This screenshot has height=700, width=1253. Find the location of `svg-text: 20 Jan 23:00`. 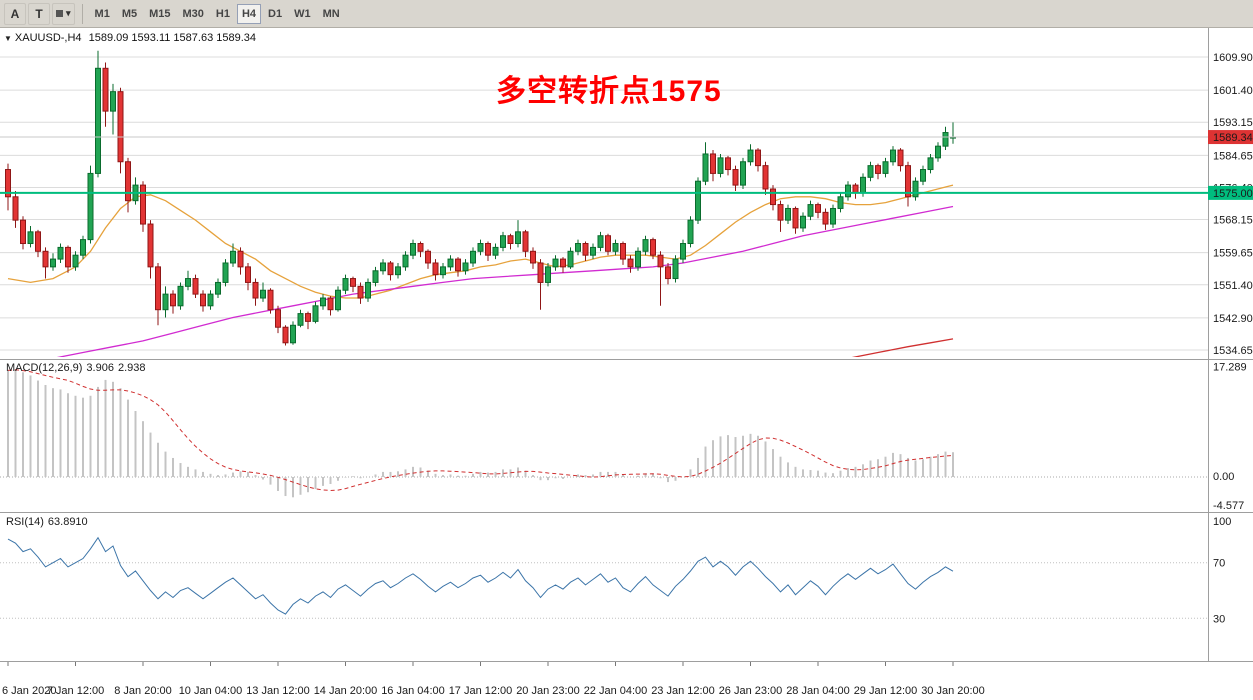

svg-text: 20 Jan 23:00 is located at coordinates (548, 691).